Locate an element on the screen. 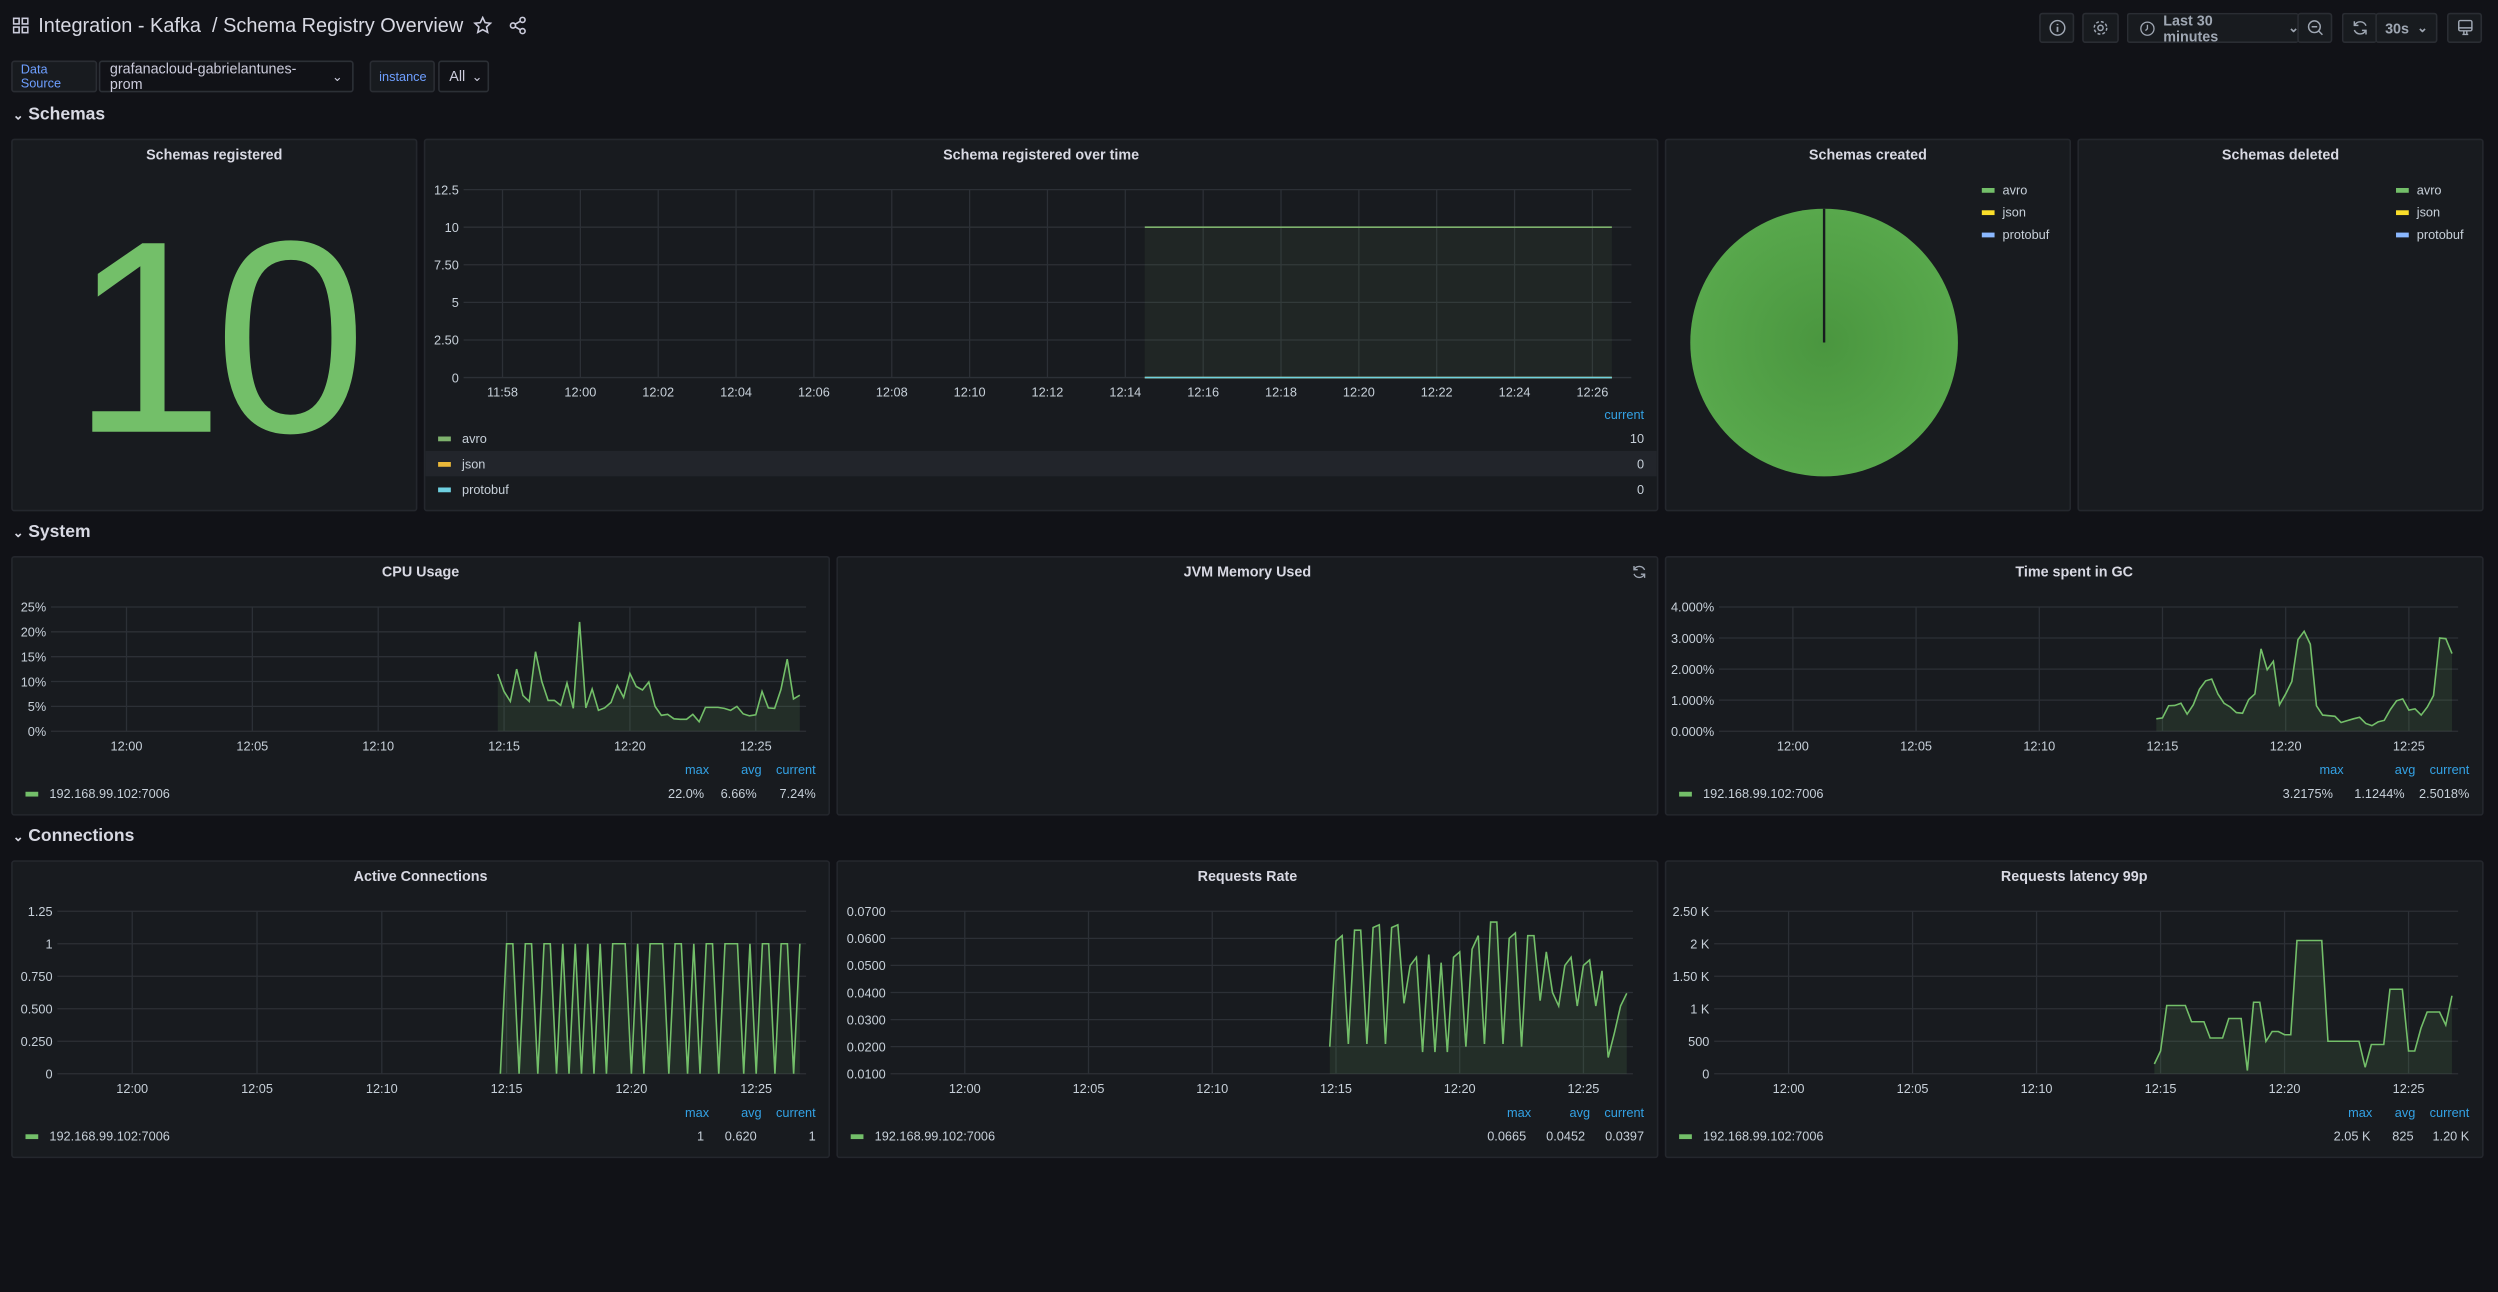  refresh-button is located at coordinates (2359, 28).